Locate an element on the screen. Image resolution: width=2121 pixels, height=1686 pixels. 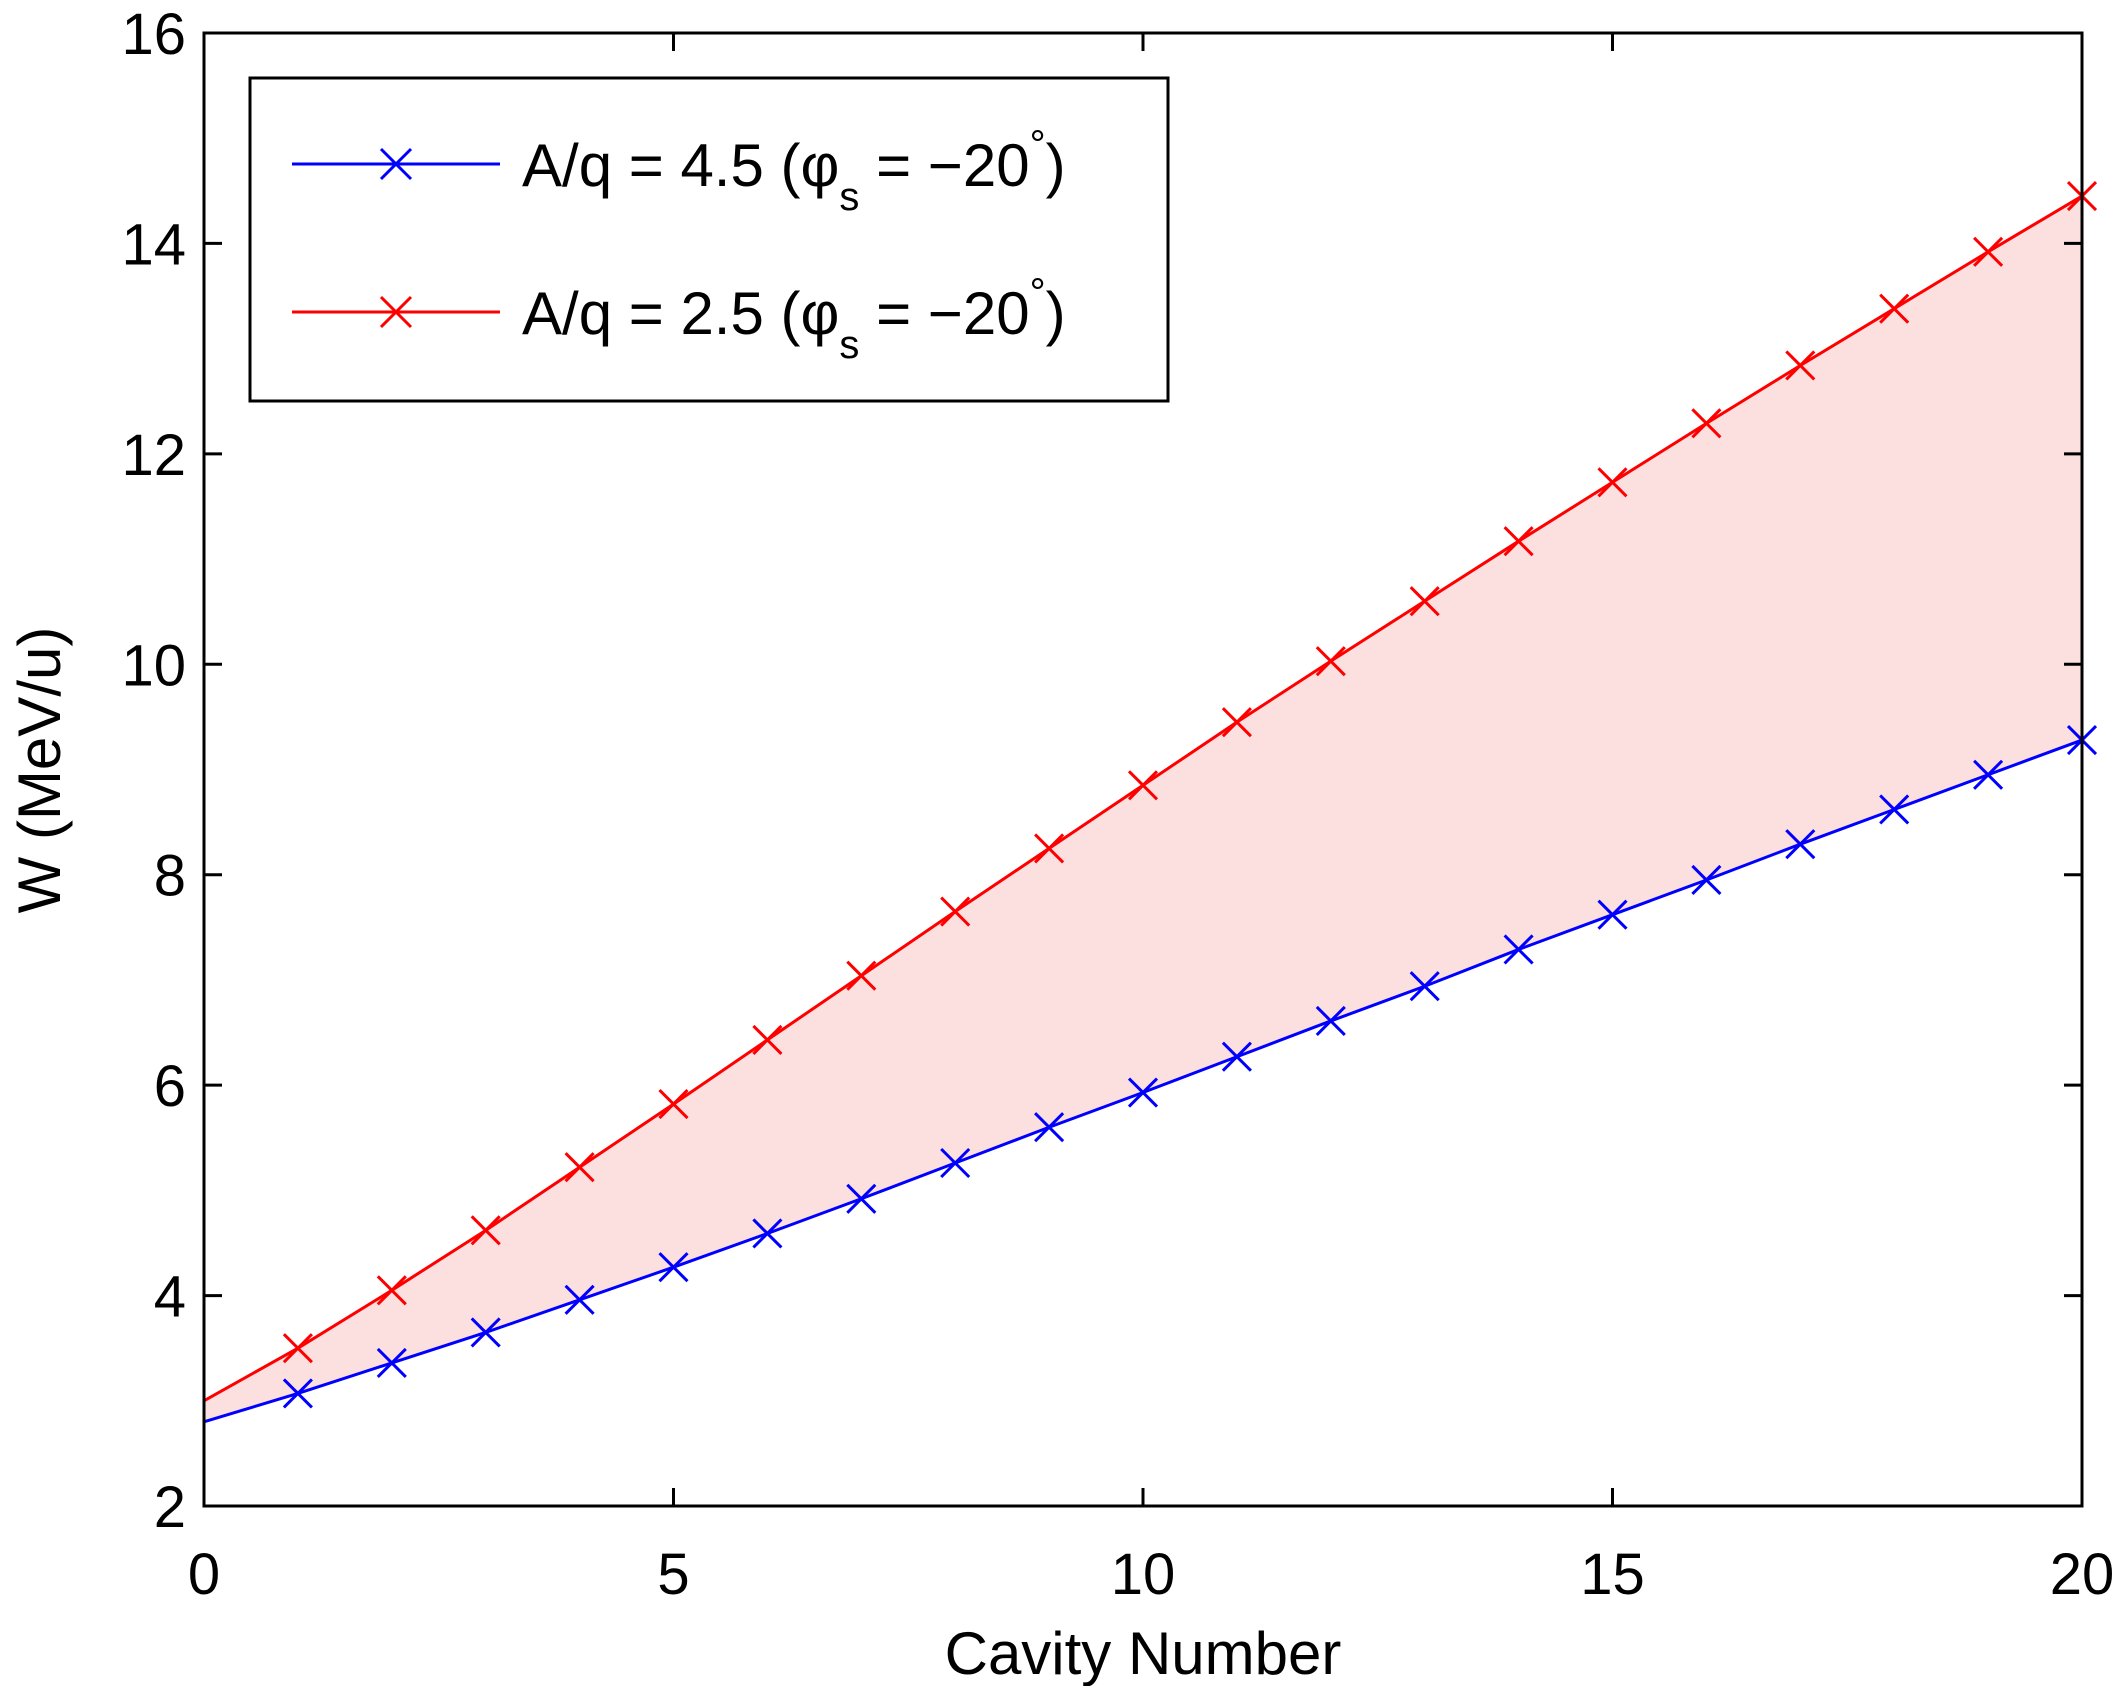
y-tick-label: 8 is located at coordinates (170, 876).